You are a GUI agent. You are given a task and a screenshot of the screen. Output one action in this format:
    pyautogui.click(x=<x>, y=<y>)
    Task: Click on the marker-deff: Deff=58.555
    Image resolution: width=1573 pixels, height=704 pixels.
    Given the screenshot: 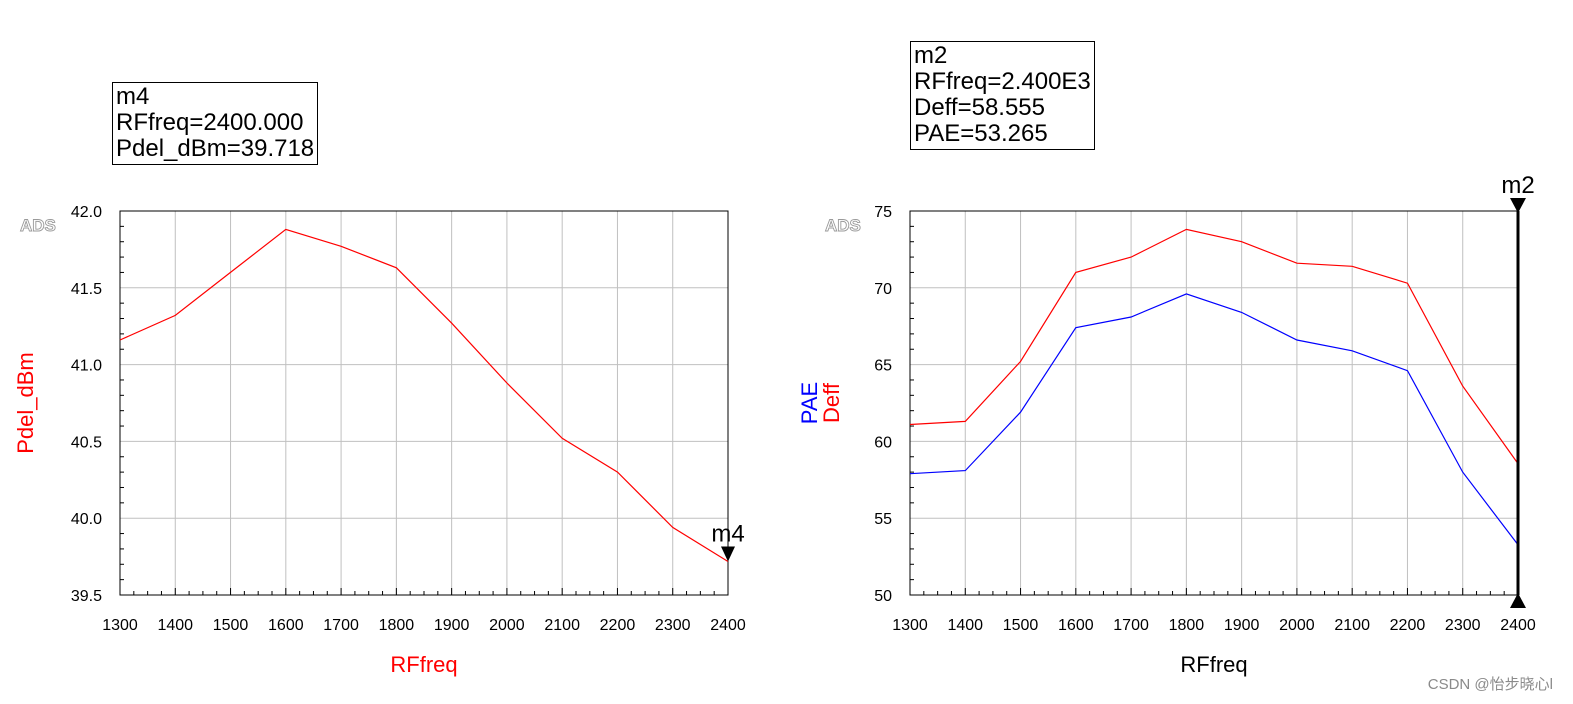 What is the action you would take?
    pyautogui.click(x=980, y=107)
    